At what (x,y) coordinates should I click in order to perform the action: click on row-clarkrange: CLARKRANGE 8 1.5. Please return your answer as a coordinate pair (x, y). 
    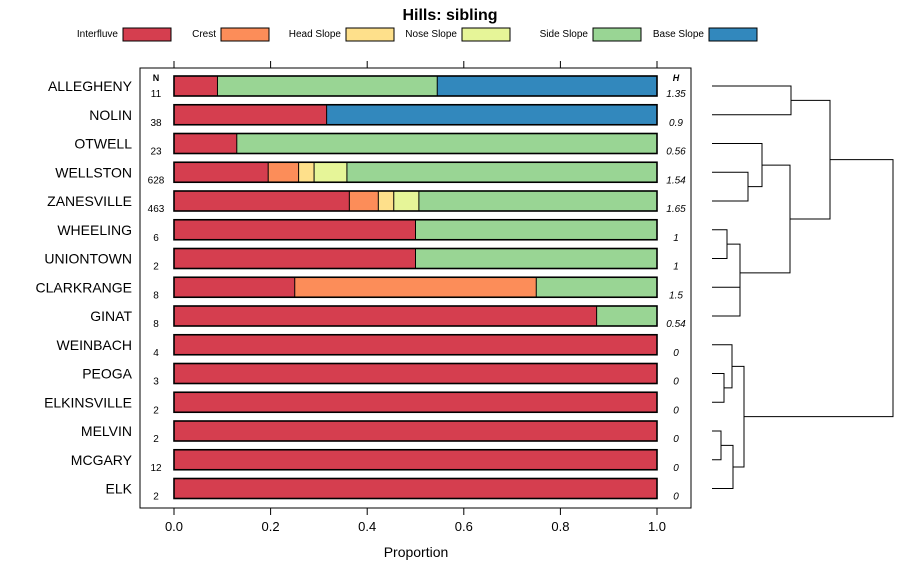
    Looking at the image, I should click on (359, 288).